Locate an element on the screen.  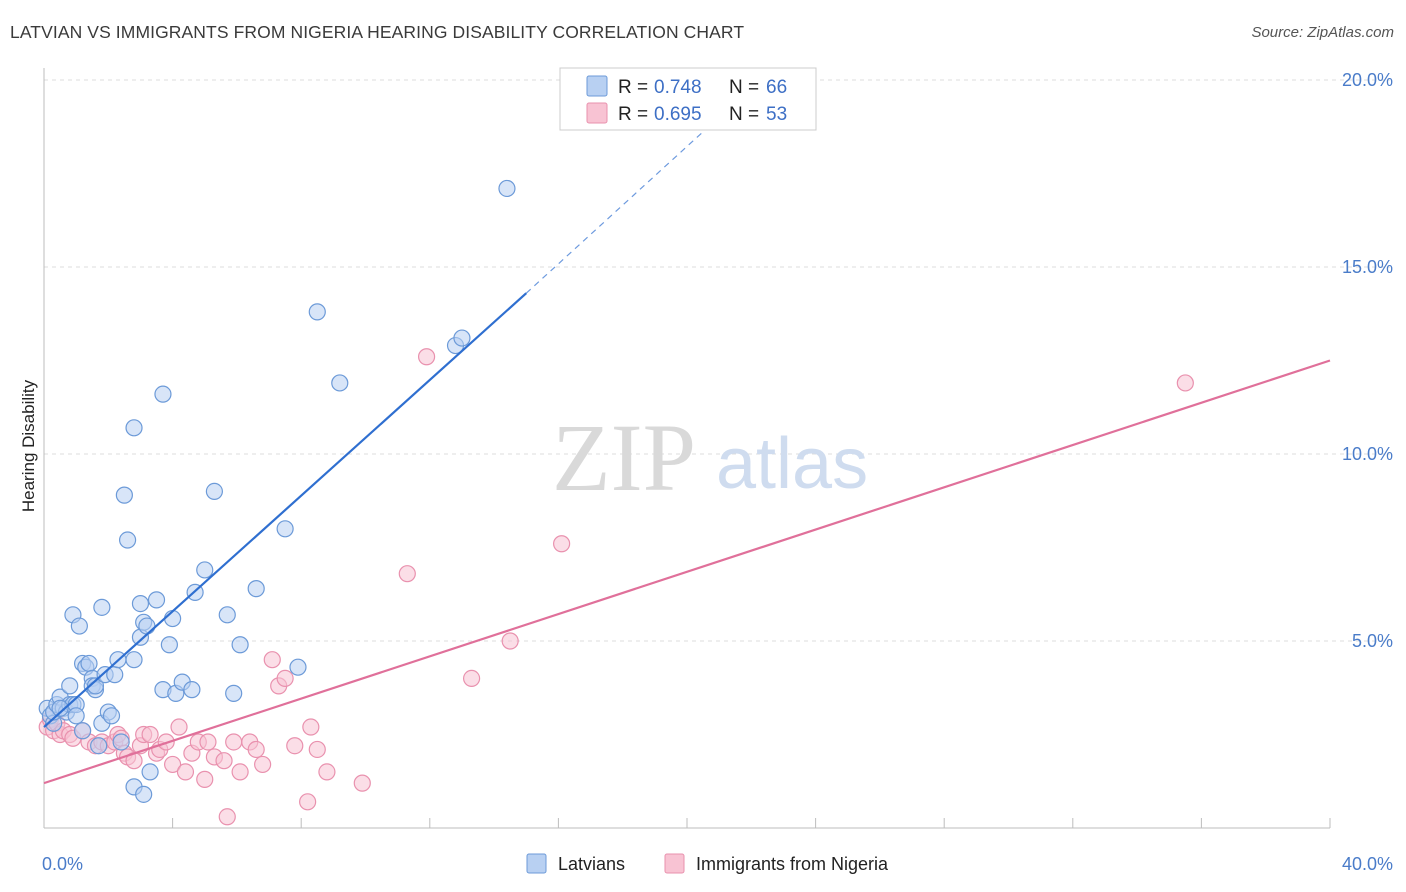
legend-swatch-latvians is located at coordinates (597, 86).